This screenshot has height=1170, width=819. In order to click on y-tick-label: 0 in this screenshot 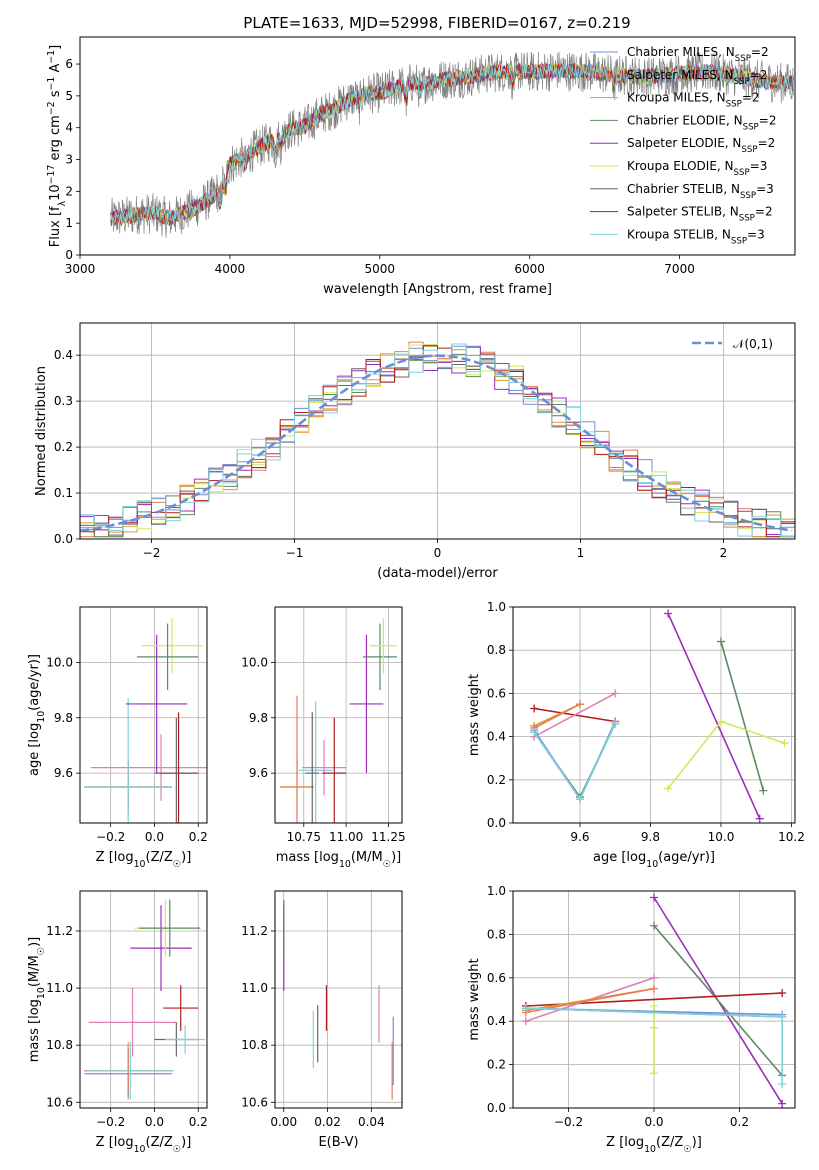, I will do `click(69, 255)`.